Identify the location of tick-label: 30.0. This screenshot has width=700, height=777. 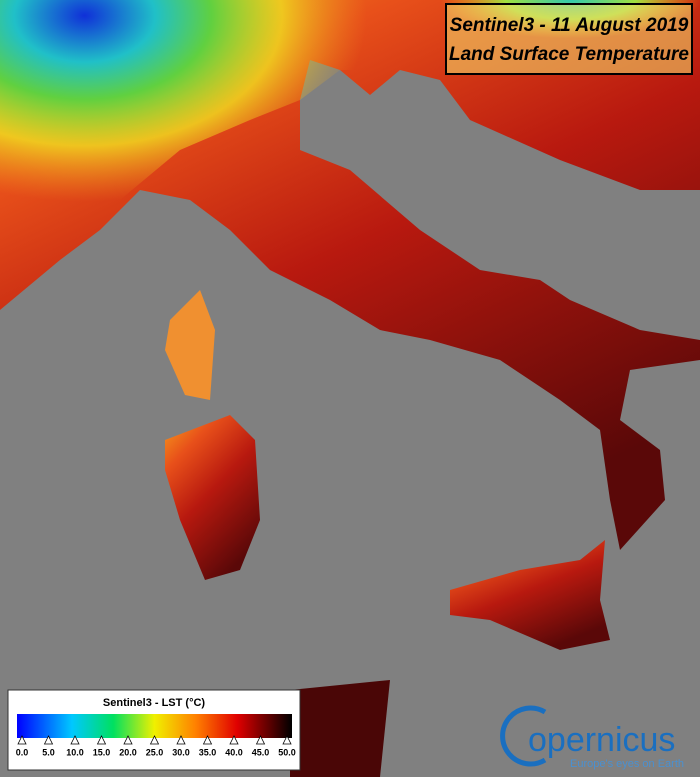
(181, 752).